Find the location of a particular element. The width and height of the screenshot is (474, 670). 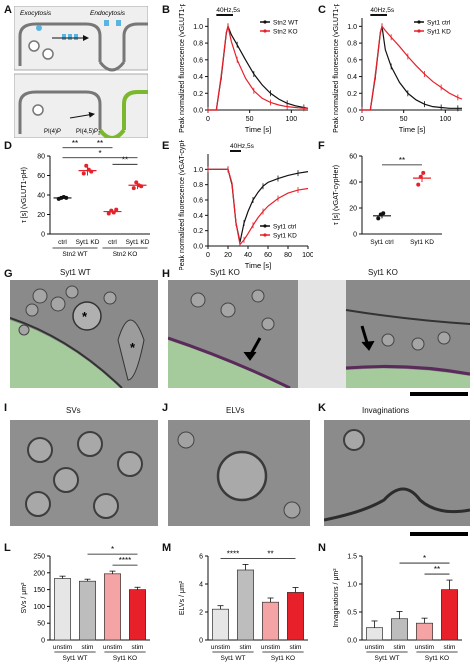

scale-bar is located at coordinates (439, 534).